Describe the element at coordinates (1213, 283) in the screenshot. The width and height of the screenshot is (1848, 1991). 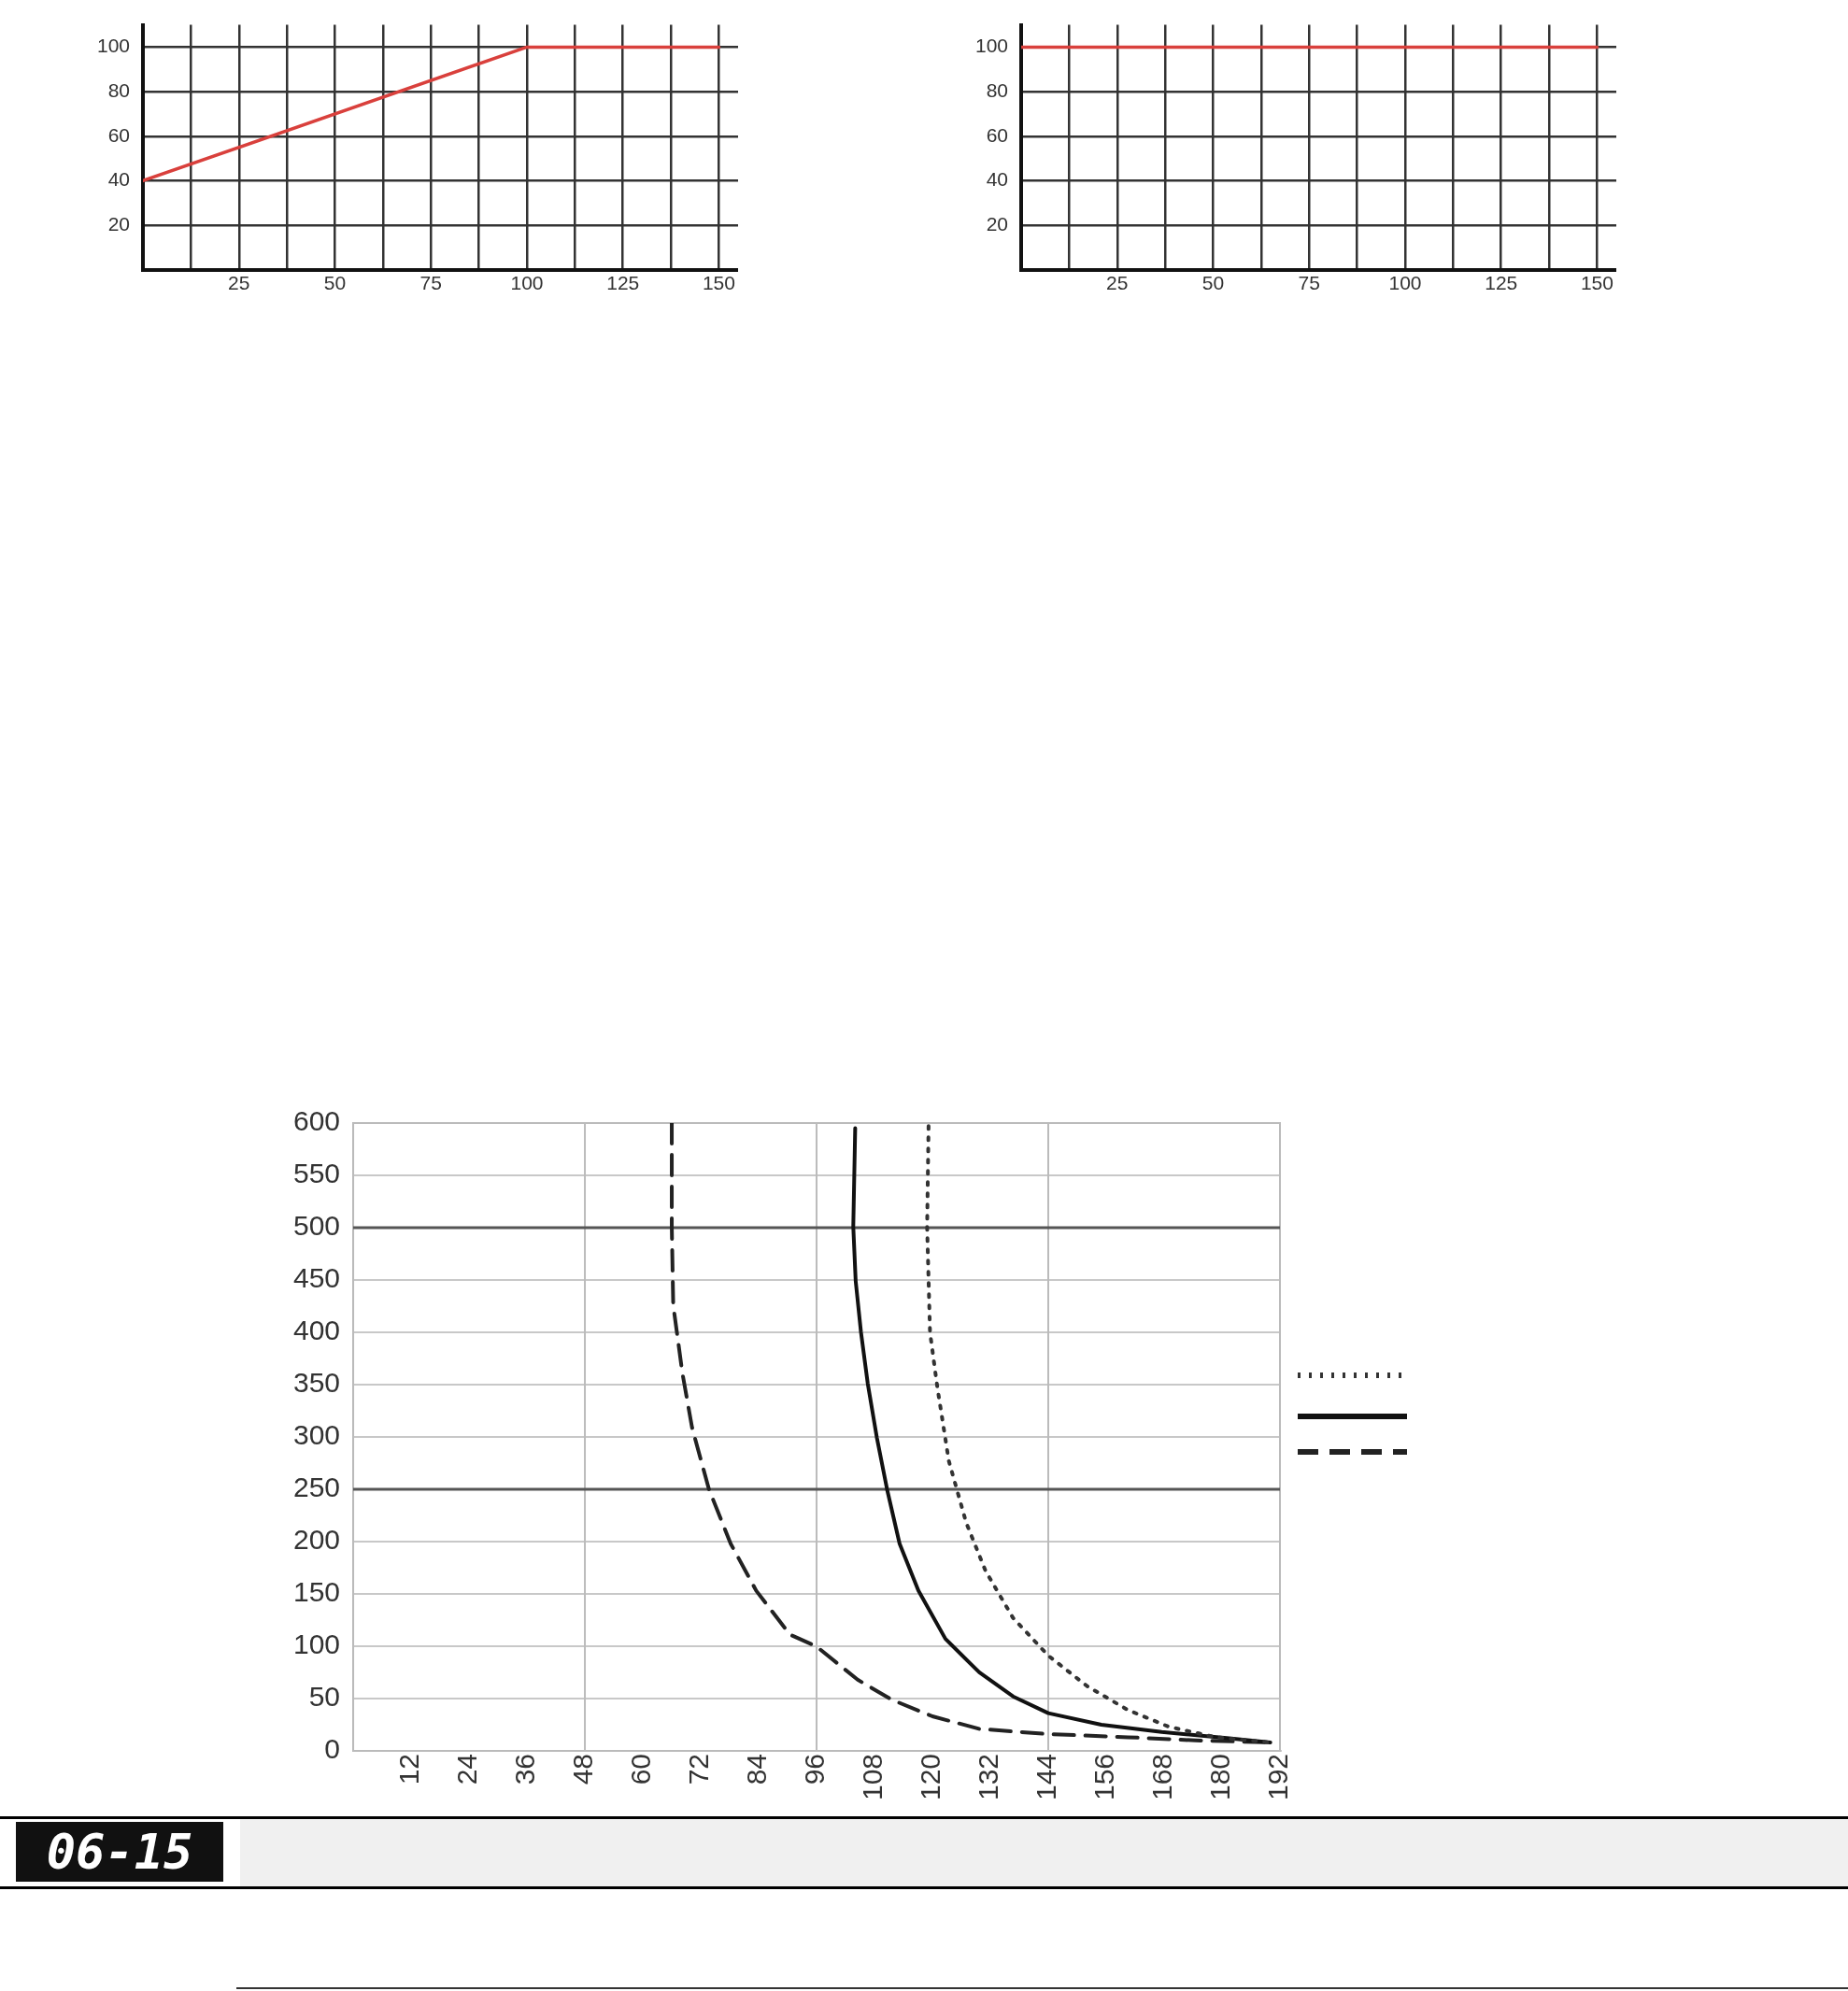
I see `x-tick-label: 50` at that location.